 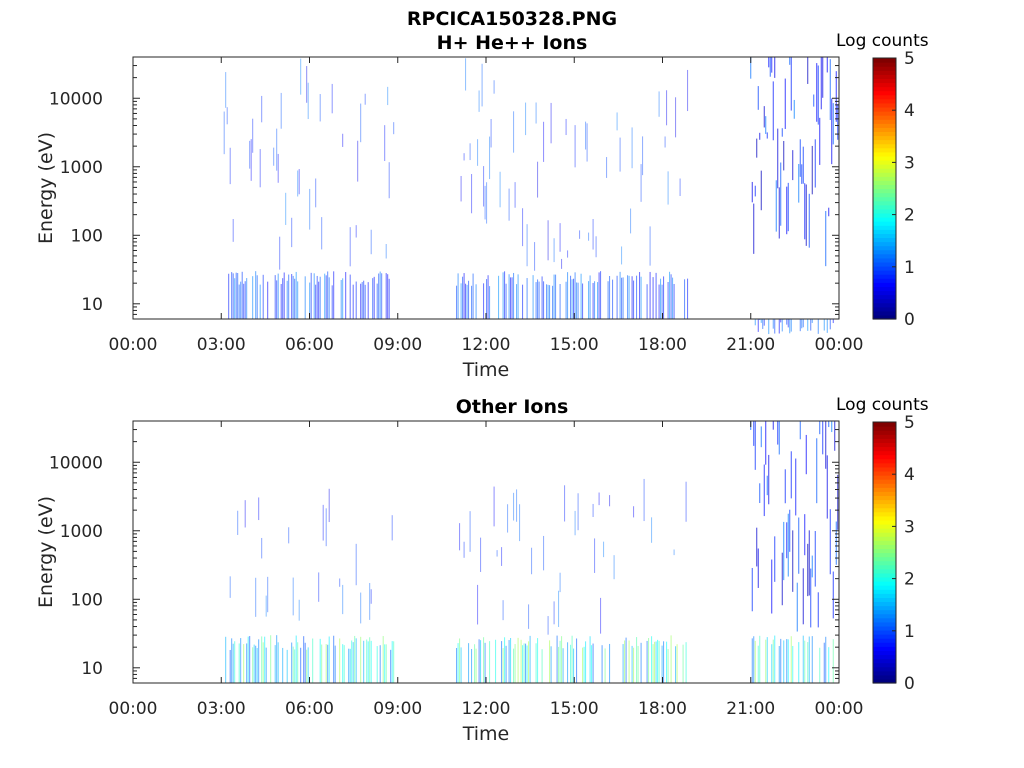 What do you see at coordinates (486, 345) in the screenshot?
I see `panel1-x-tick-label: 12:00` at bounding box center [486, 345].